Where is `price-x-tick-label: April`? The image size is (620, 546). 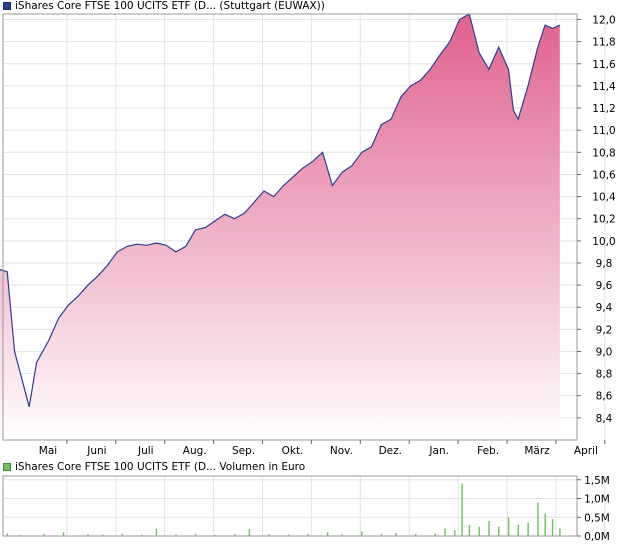
price-x-tick-label: April is located at coordinates (586, 451).